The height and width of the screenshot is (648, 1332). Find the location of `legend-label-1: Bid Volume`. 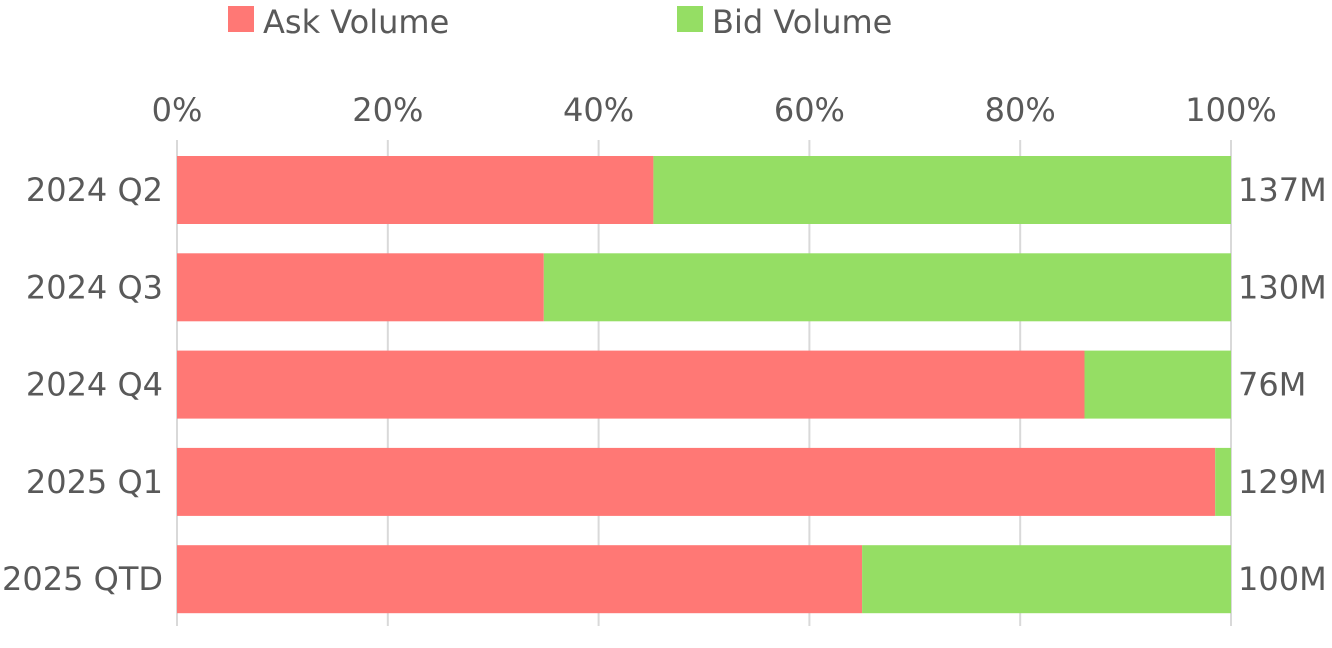

legend-label-1: Bid Volume is located at coordinates (802, 22).